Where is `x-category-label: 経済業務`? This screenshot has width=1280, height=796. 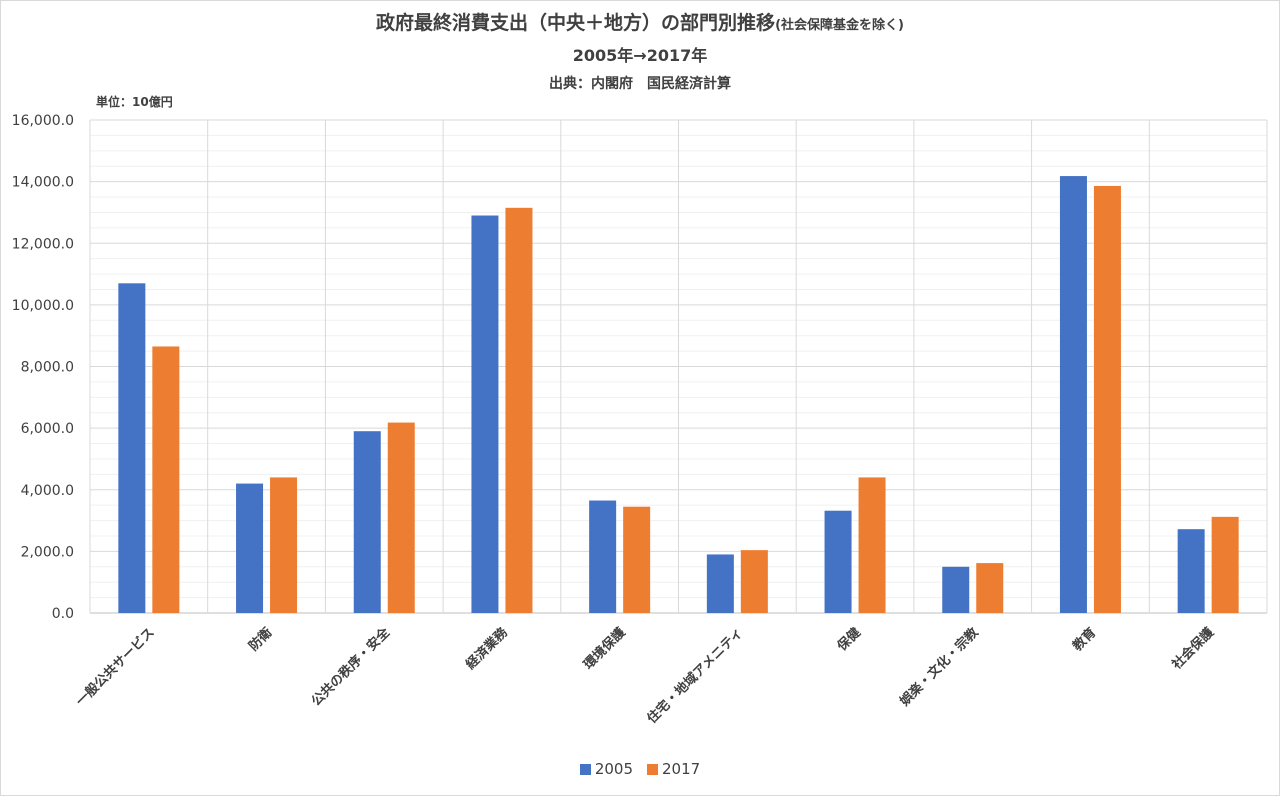 x-category-label: 経済業務 is located at coordinates (487, 648).